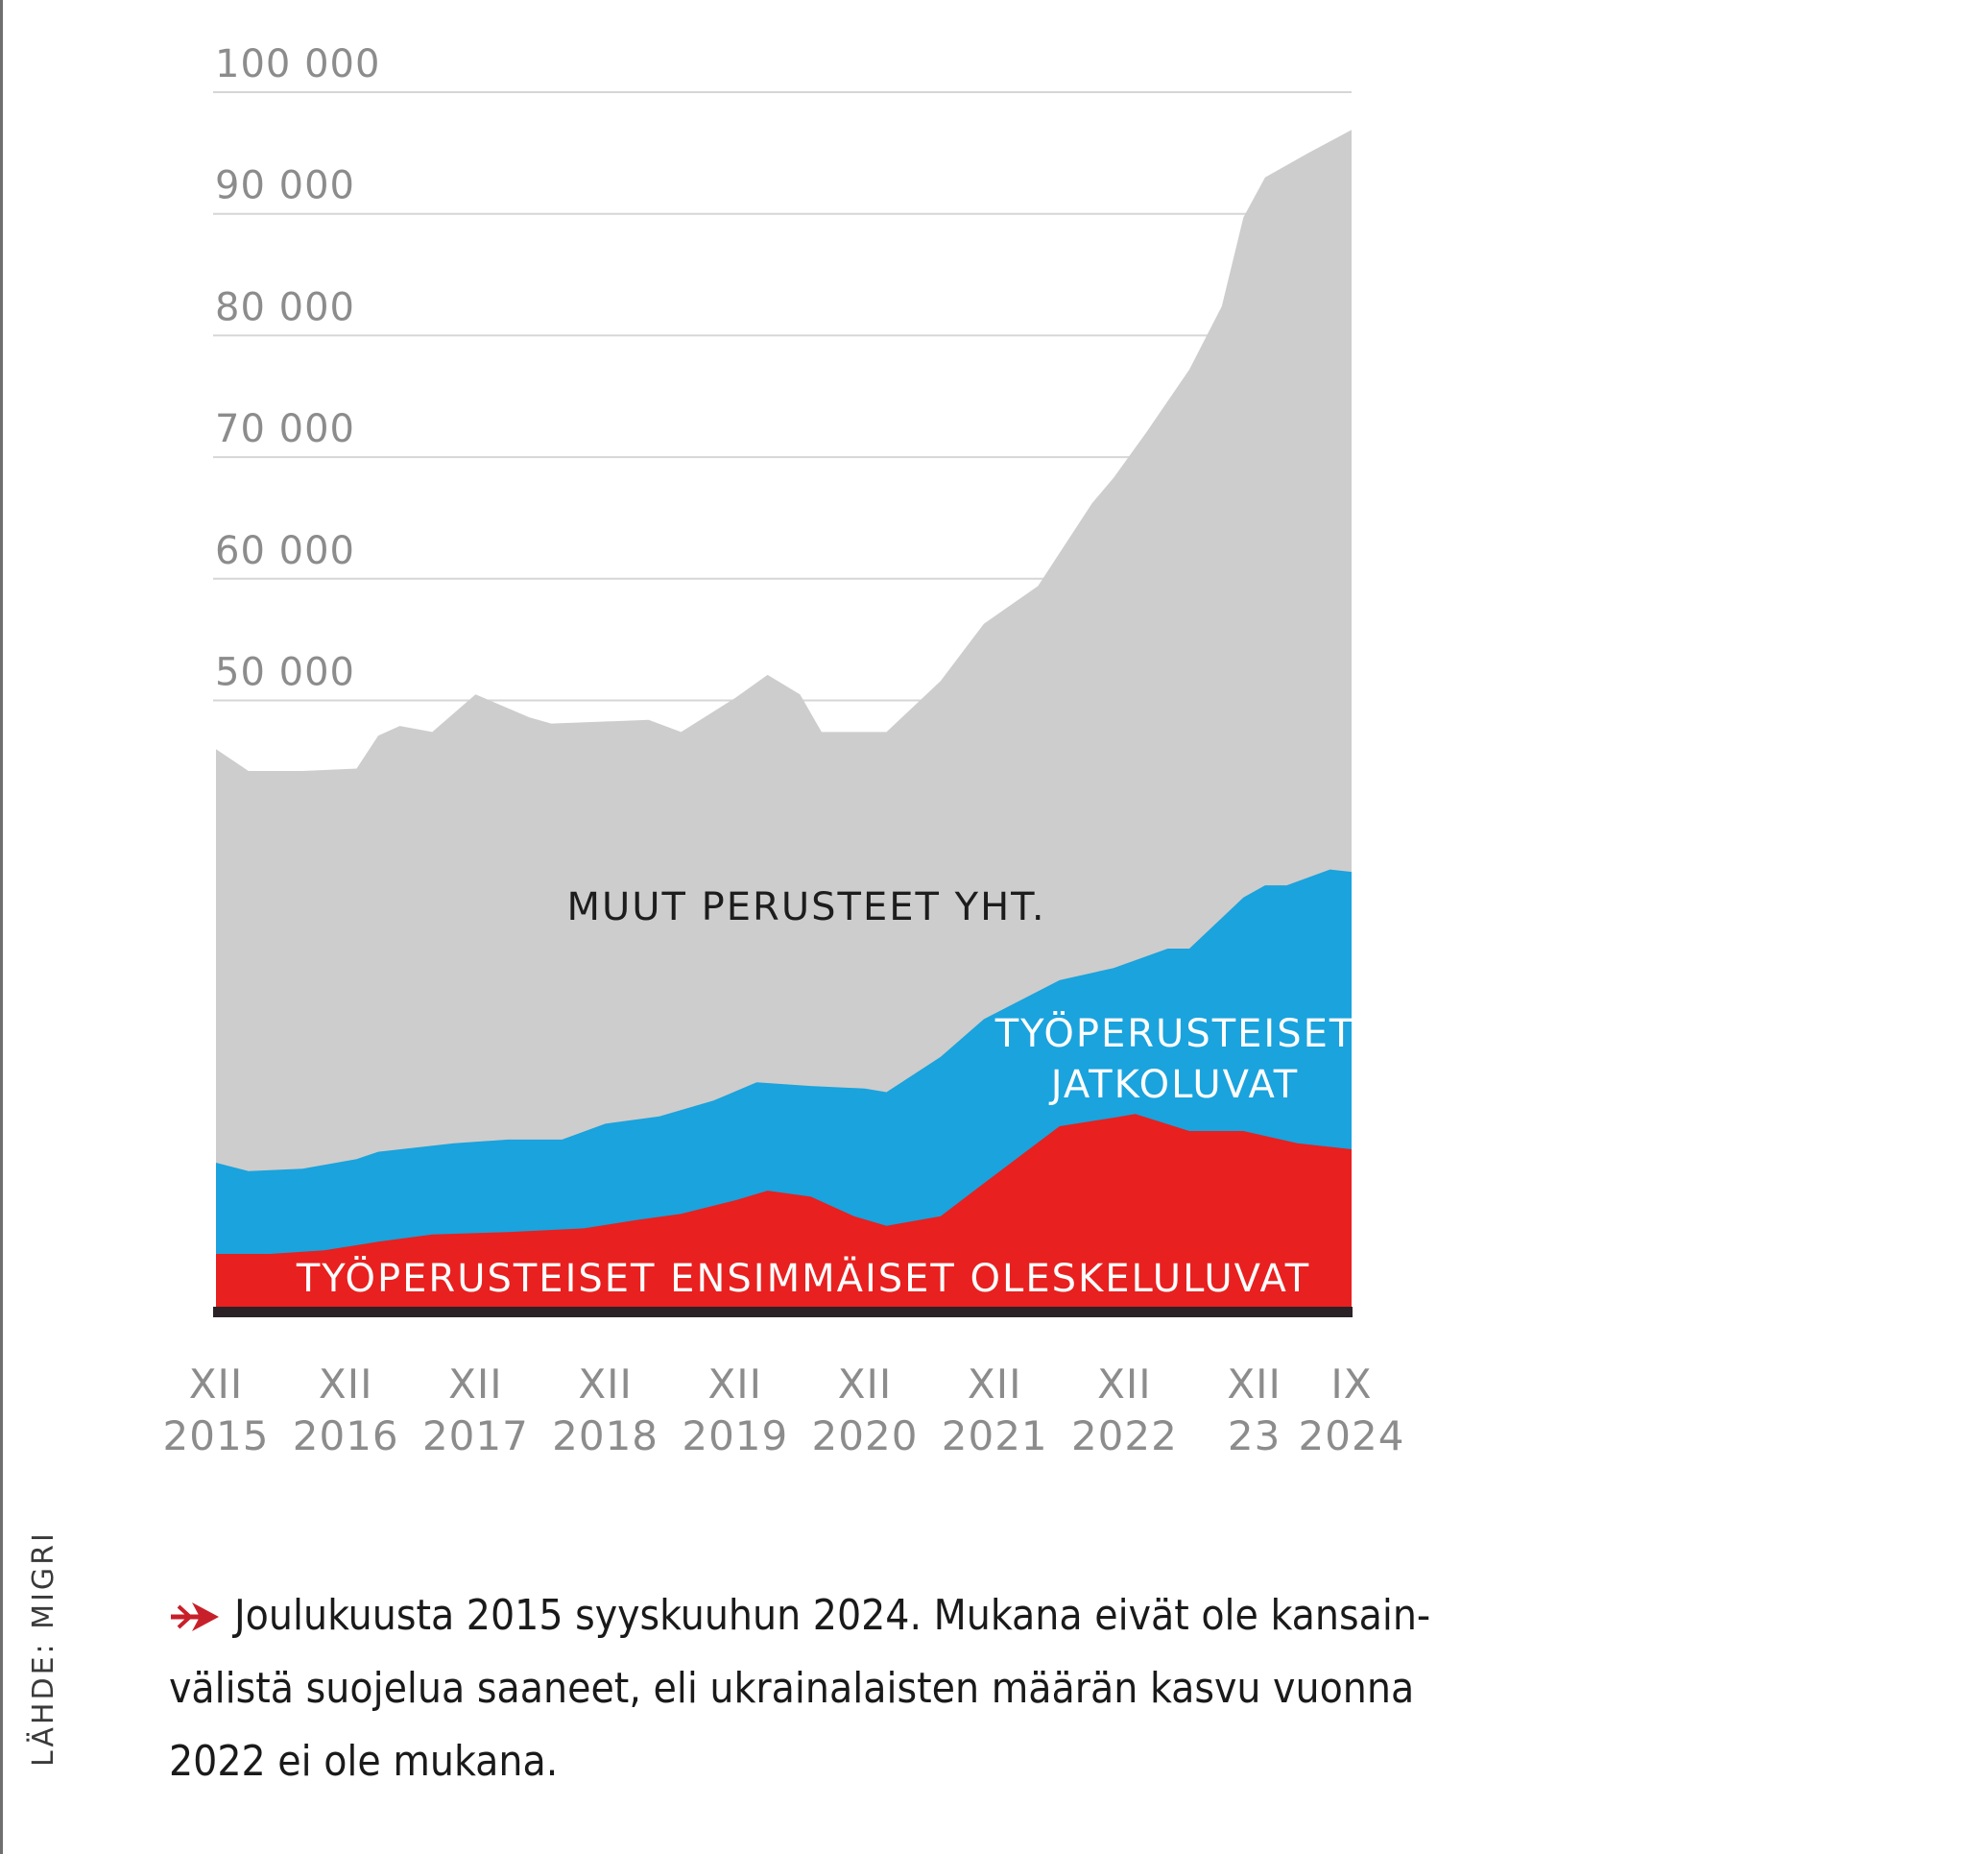 This screenshot has height=1854, width=1988. What do you see at coordinates (805, 907) in the screenshot?
I see `label-muut-perusteet: MUUT PERUSTEET YHT.` at bounding box center [805, 907].